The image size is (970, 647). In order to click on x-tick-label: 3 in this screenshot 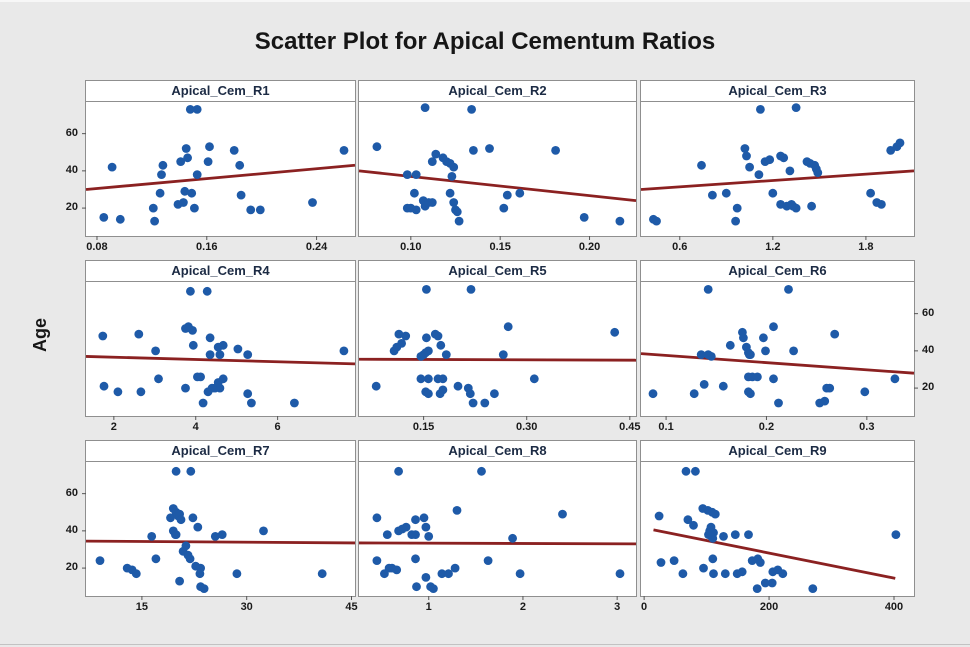, I will do `click(617, 607)`.